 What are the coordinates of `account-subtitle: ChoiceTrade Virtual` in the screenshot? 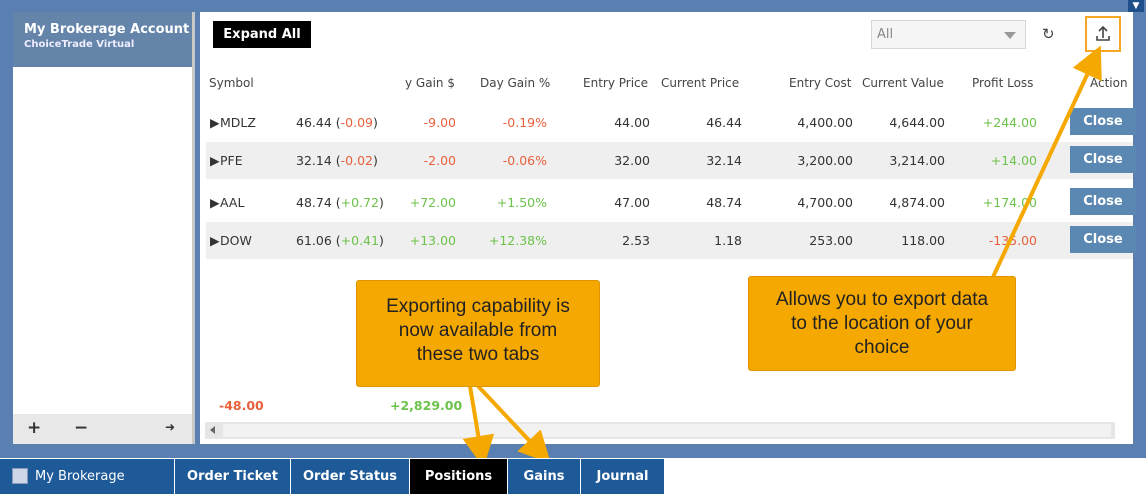 It's located at (79, 44).